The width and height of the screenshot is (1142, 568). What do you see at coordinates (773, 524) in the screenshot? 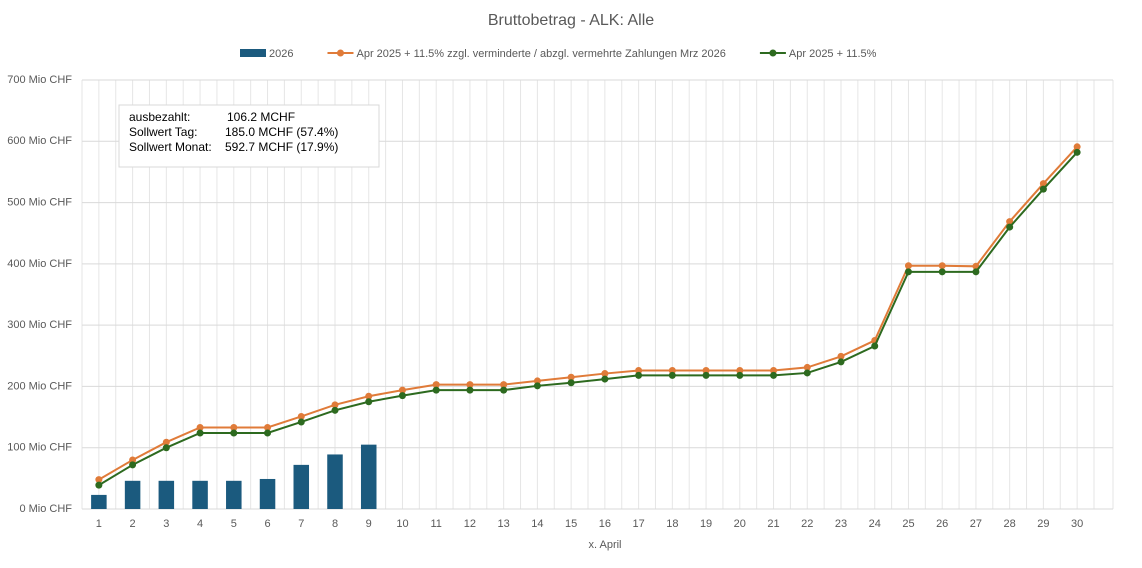
I see `x-tick-label: 21` at bounding box center [773, 524].